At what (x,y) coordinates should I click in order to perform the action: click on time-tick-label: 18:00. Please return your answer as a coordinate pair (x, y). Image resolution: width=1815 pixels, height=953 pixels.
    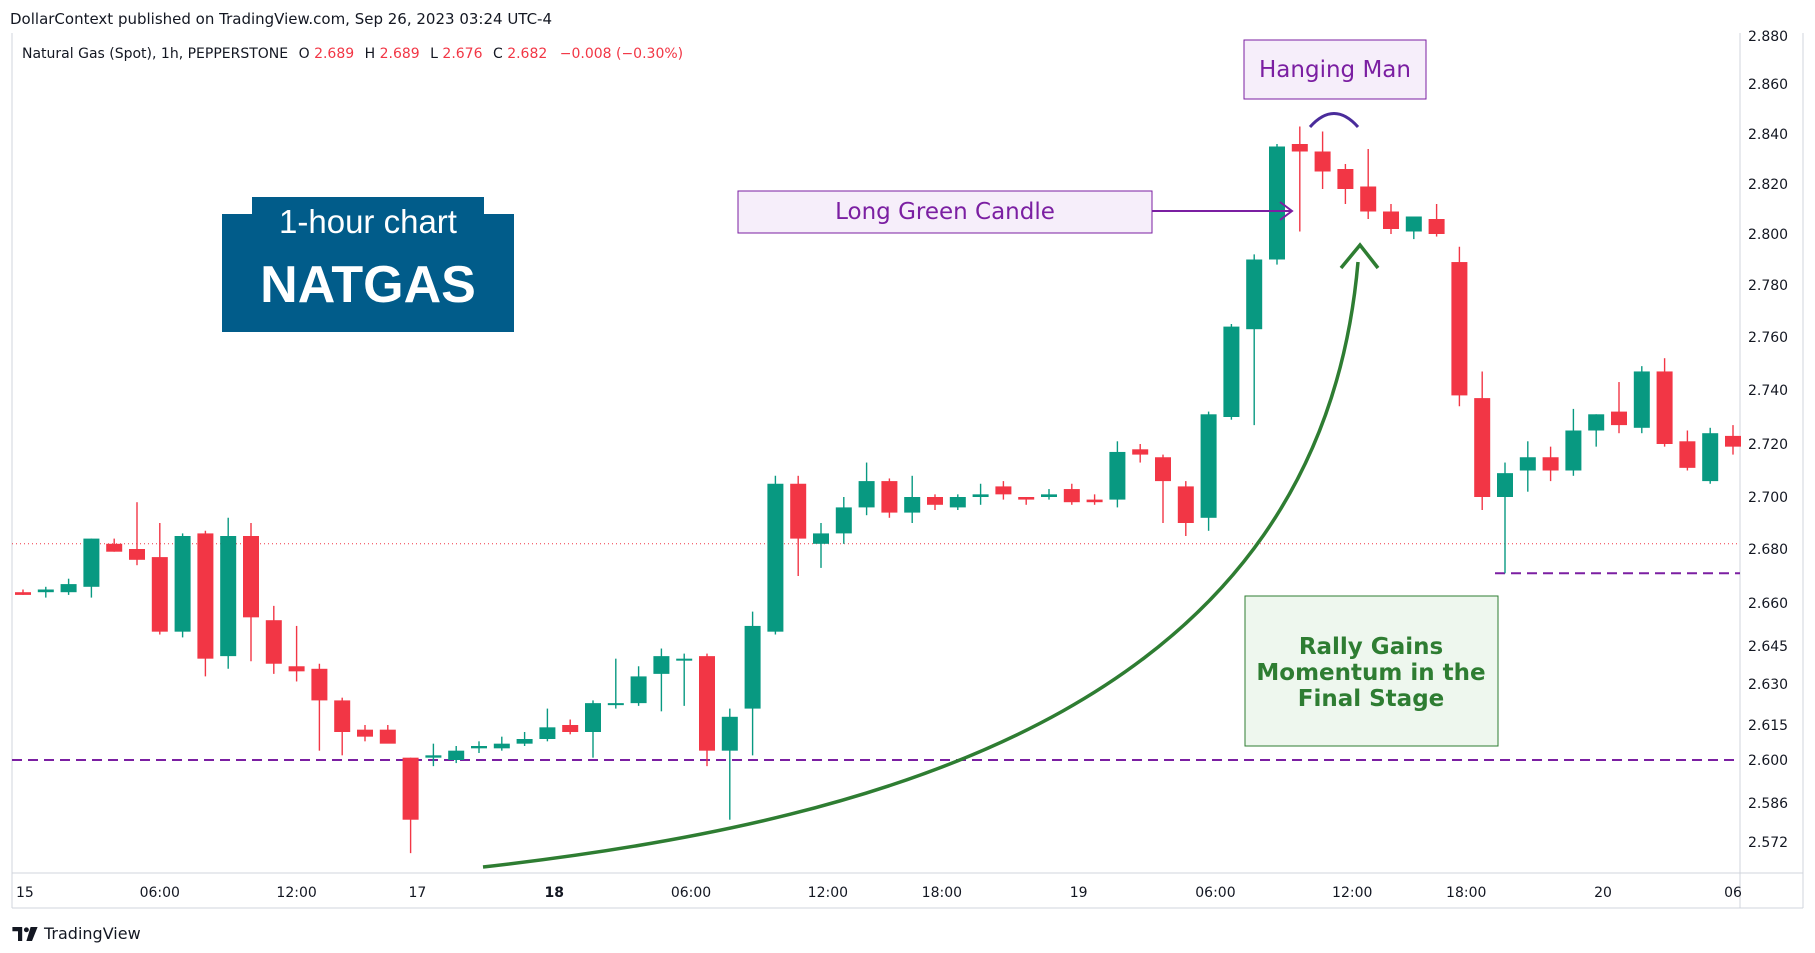
    Looking at the image, I should click on (1466, 893).